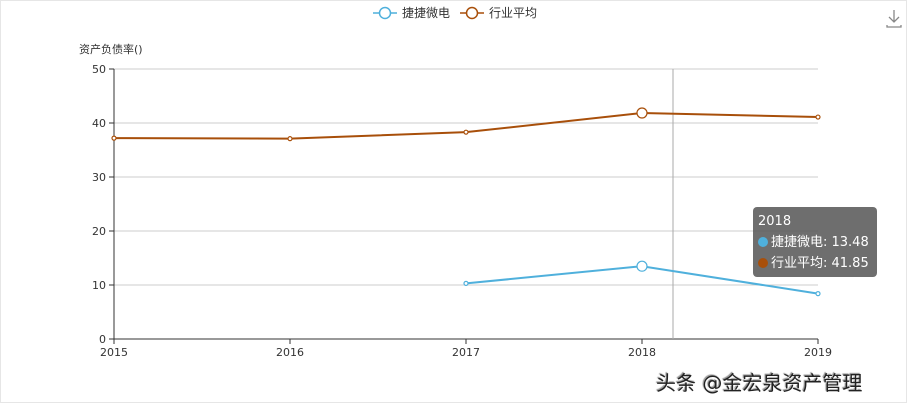  Describe the element at coordinates (99, 231) in the screenshot. I see `y-tick-label: 20` at that location.